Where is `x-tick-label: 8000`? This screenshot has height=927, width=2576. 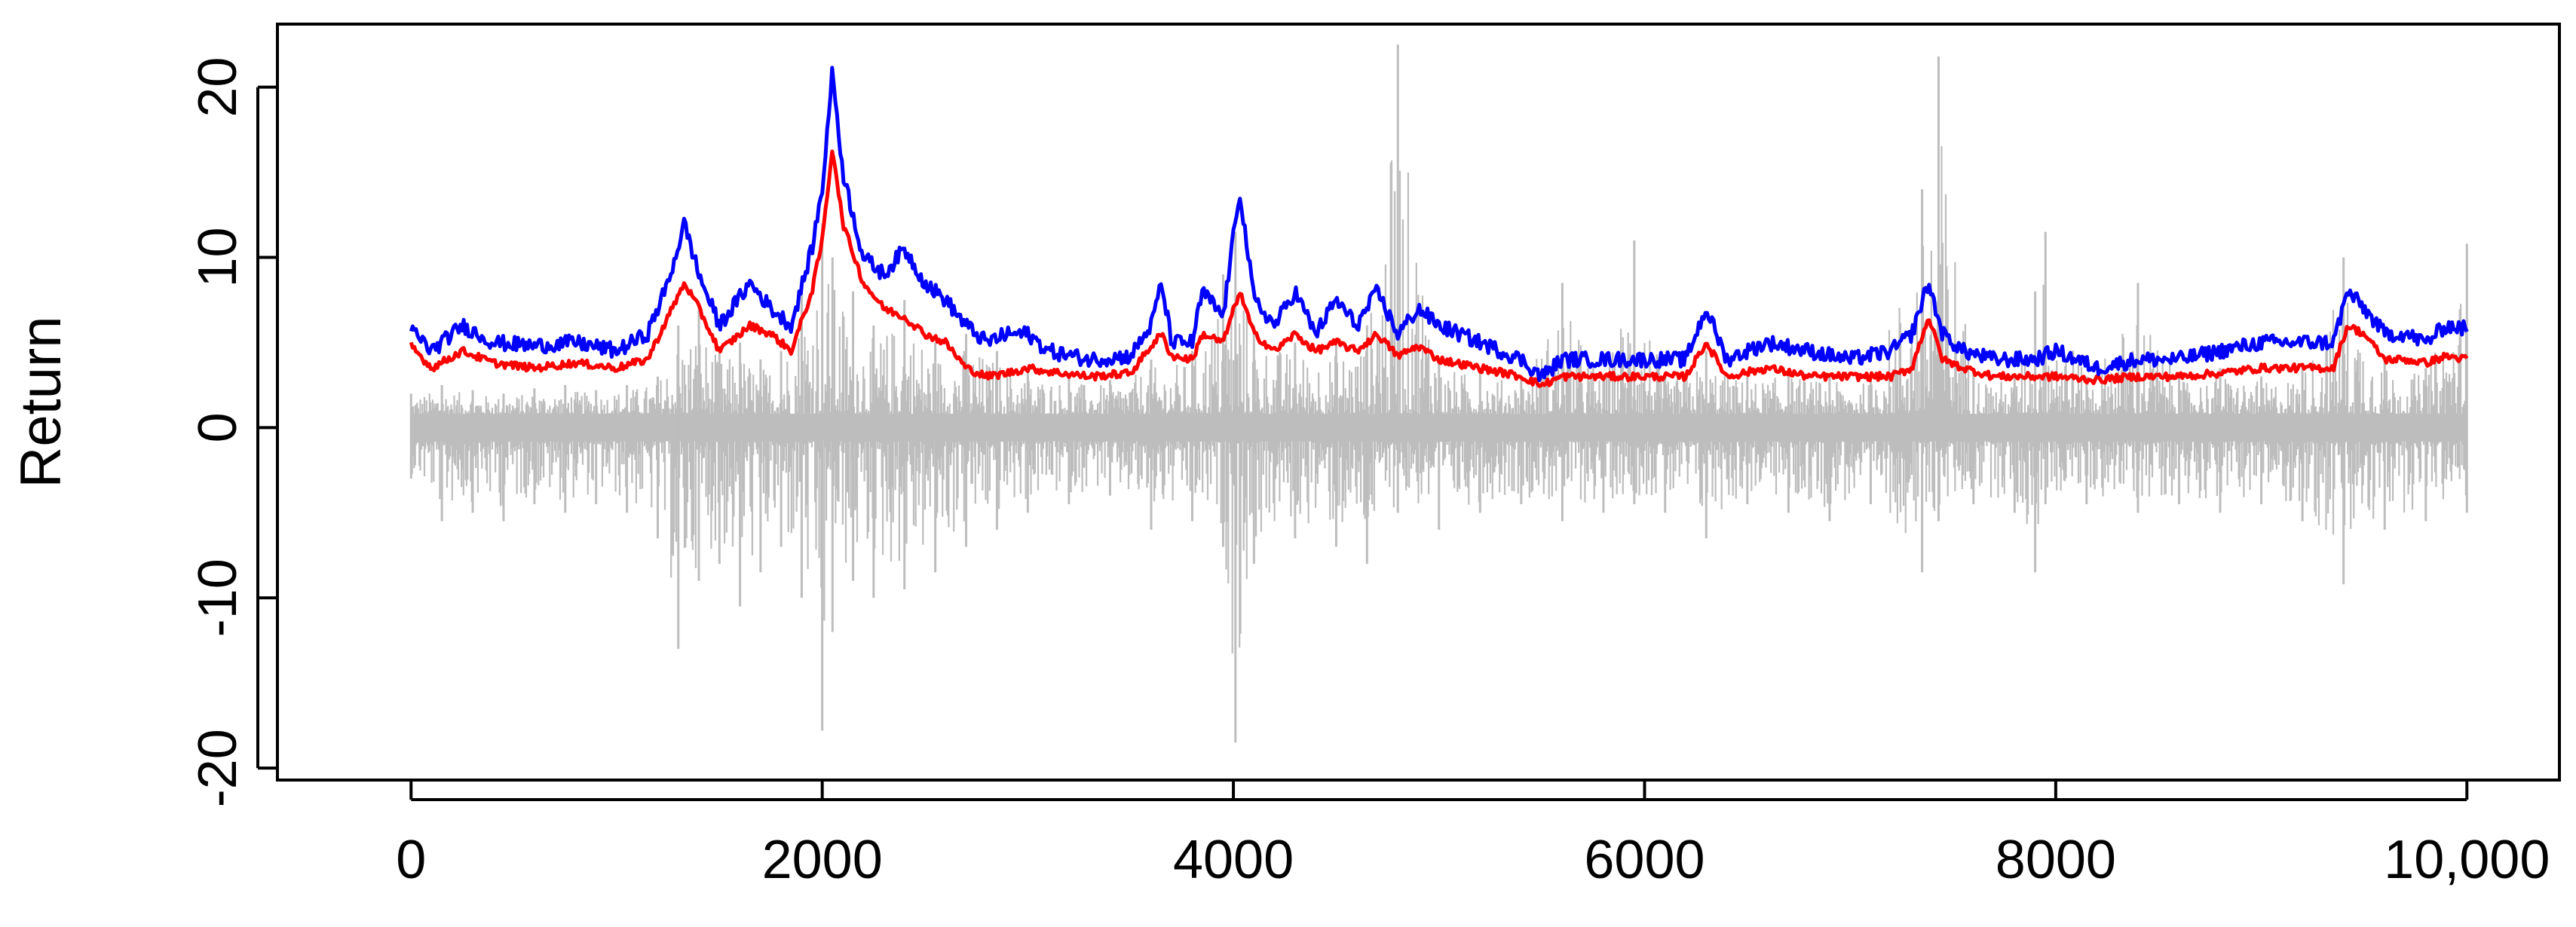 x-tick-label: 8000 is located at coordinates (2056, 860).